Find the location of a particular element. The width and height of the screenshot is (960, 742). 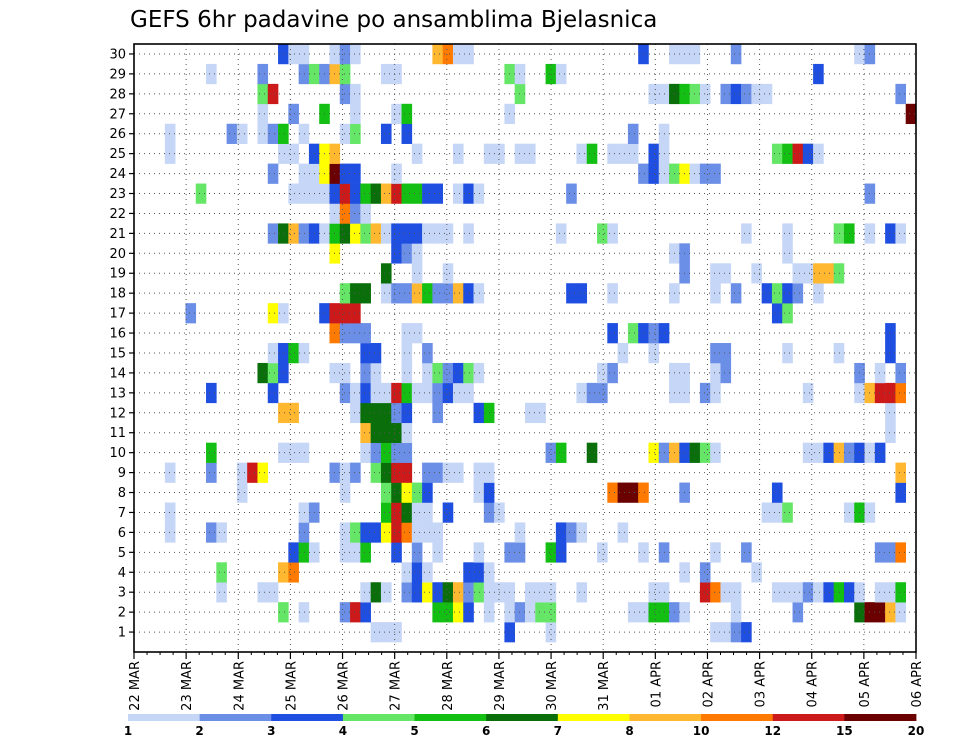

x-tick-label: 04 APR is located at coordinates (813, 684).